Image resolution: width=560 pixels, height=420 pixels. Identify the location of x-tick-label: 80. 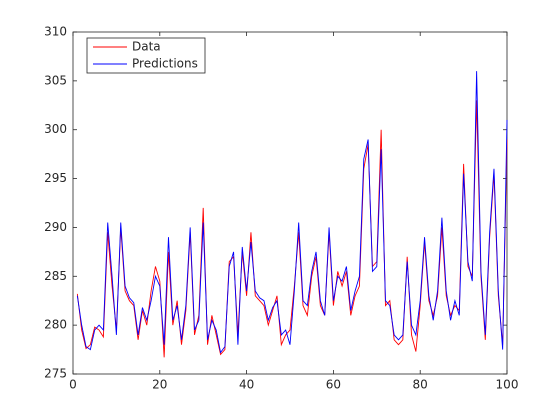
(420, 385).